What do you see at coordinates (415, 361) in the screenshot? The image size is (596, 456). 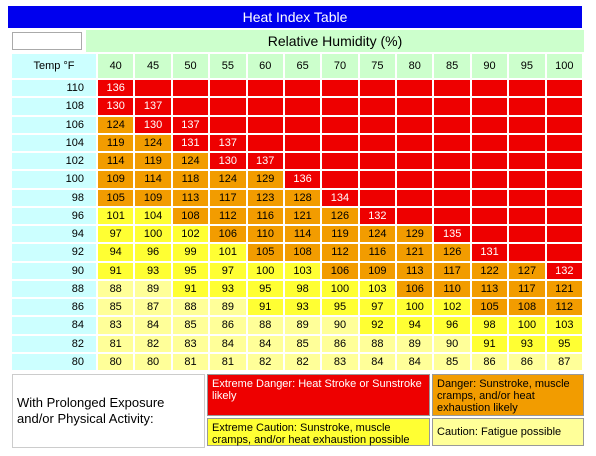 I see `heat-index-cell: 84` at bounding box center [415, 361].